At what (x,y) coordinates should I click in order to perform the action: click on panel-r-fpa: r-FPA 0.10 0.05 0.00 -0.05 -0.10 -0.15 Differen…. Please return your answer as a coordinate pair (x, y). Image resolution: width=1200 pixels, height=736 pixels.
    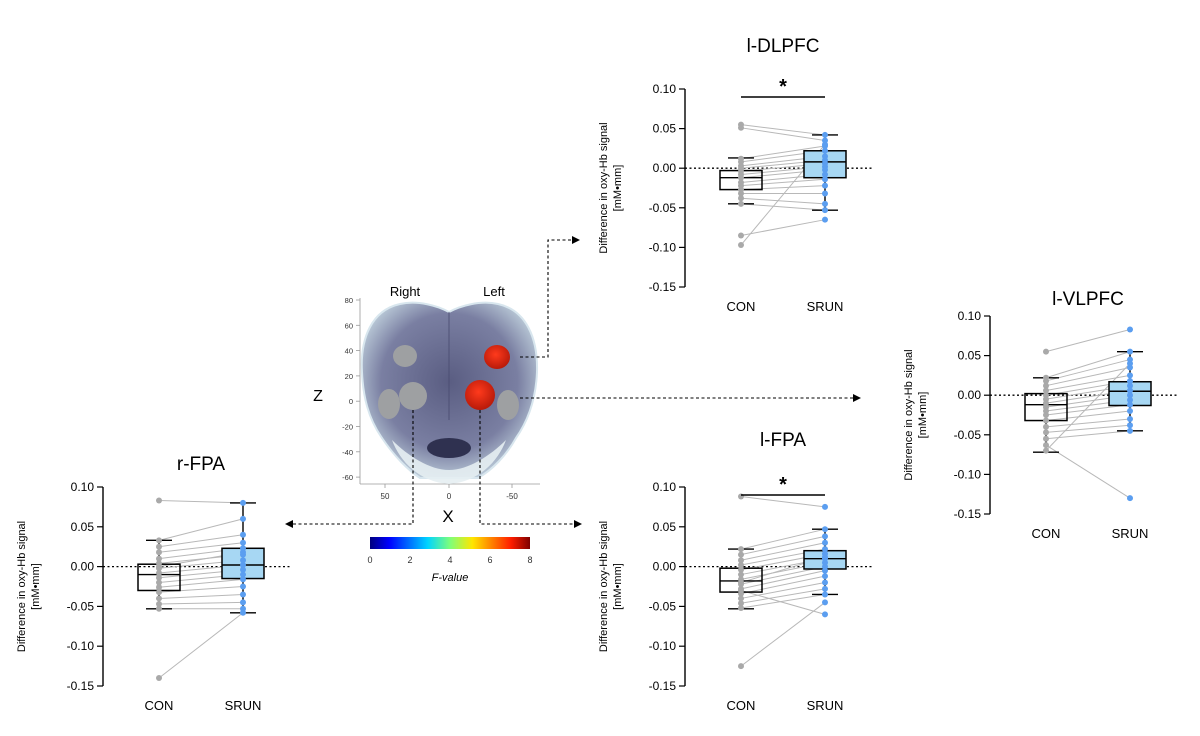
    Looking at the image, I should click on (153, 583).